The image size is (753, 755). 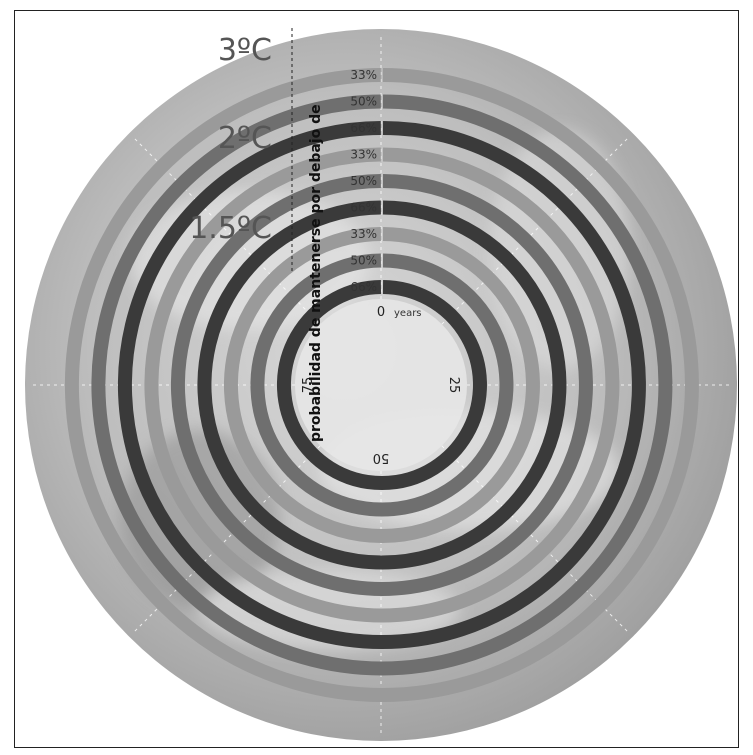 I want to click on bar-15C-50pct, so click(x=382, y=385).